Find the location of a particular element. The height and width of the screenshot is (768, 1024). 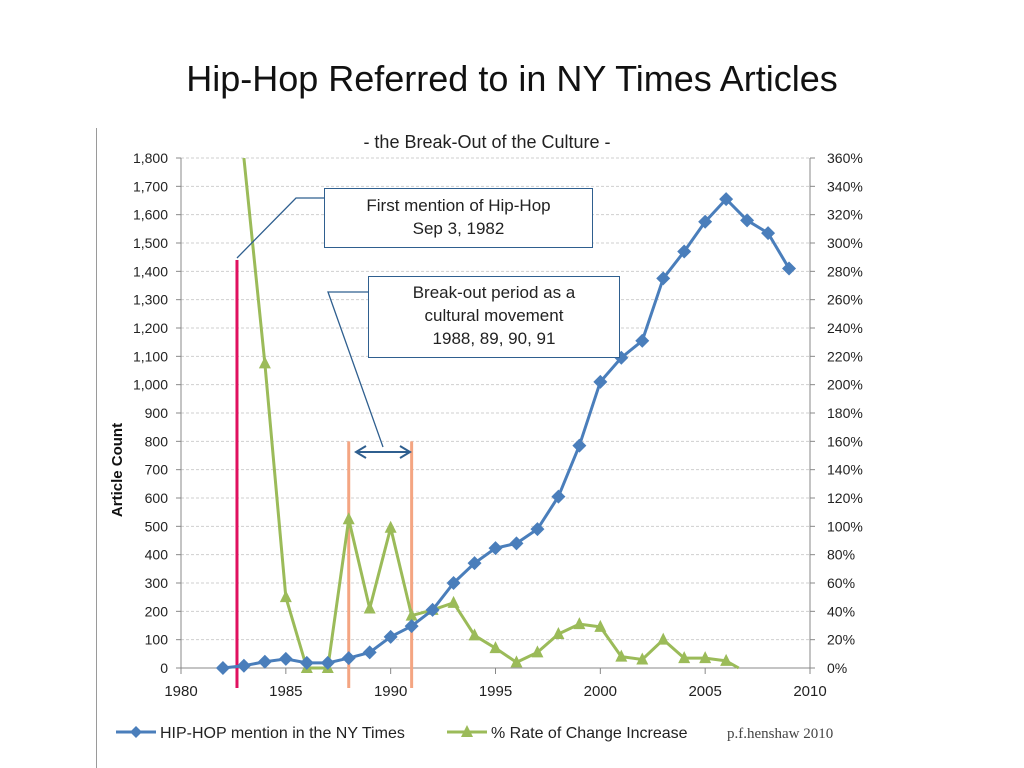

y-tick-label: 200 is located at coordinates (157, 611).